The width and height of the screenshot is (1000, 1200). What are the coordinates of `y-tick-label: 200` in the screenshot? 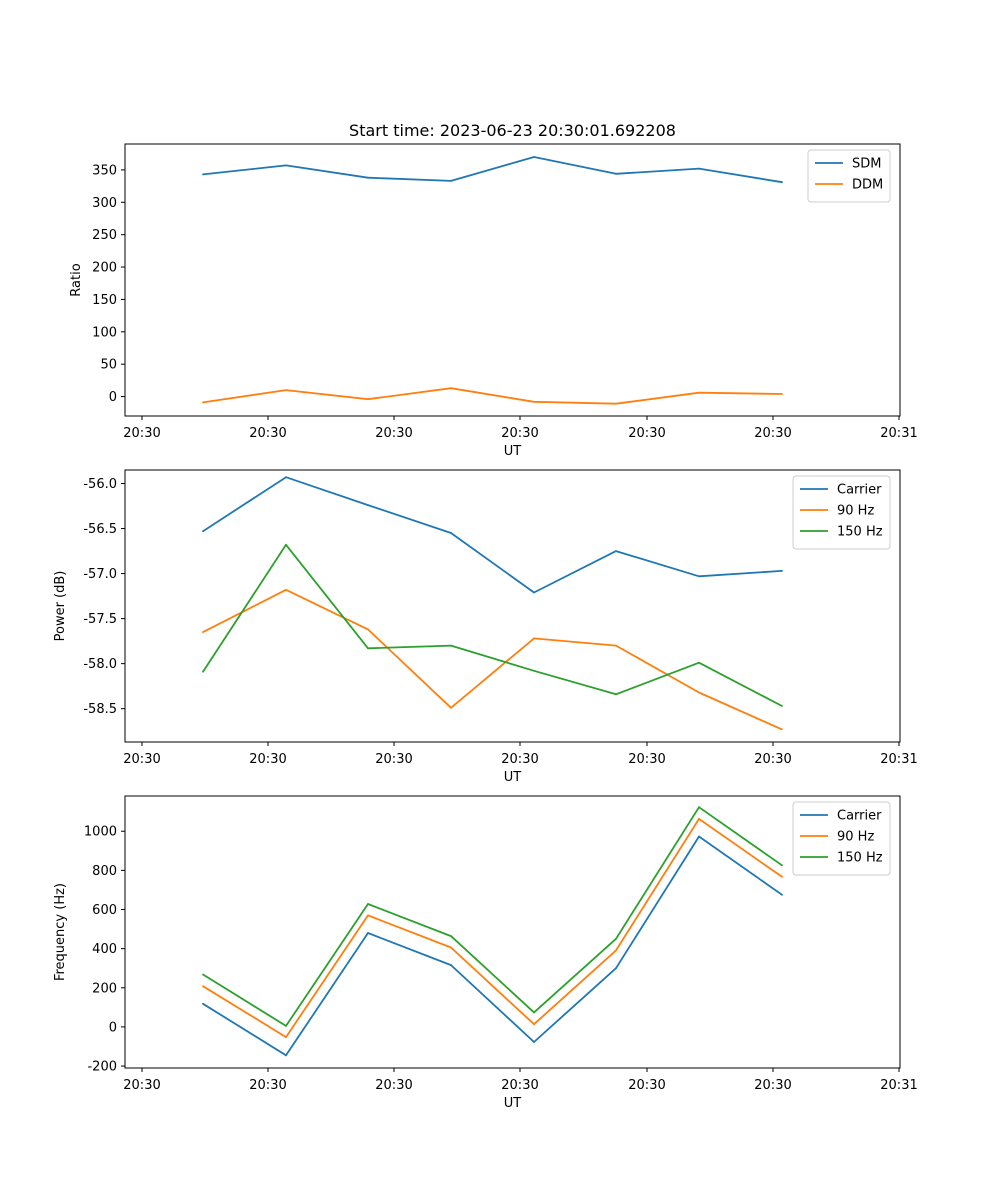 It's located at (104, 268).